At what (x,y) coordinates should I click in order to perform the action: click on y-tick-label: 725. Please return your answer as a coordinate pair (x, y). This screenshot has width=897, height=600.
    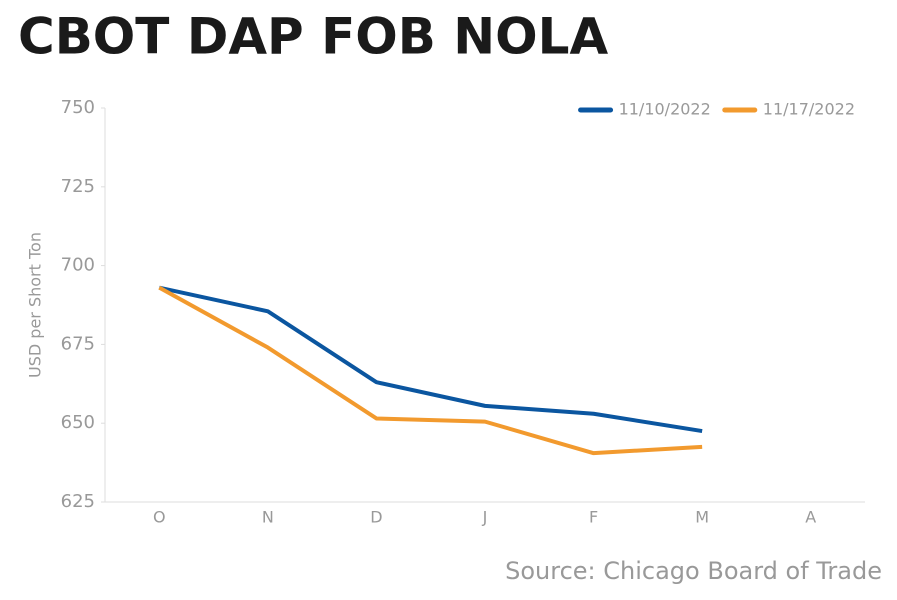
    Looking at the image, I should click on (78, 186).